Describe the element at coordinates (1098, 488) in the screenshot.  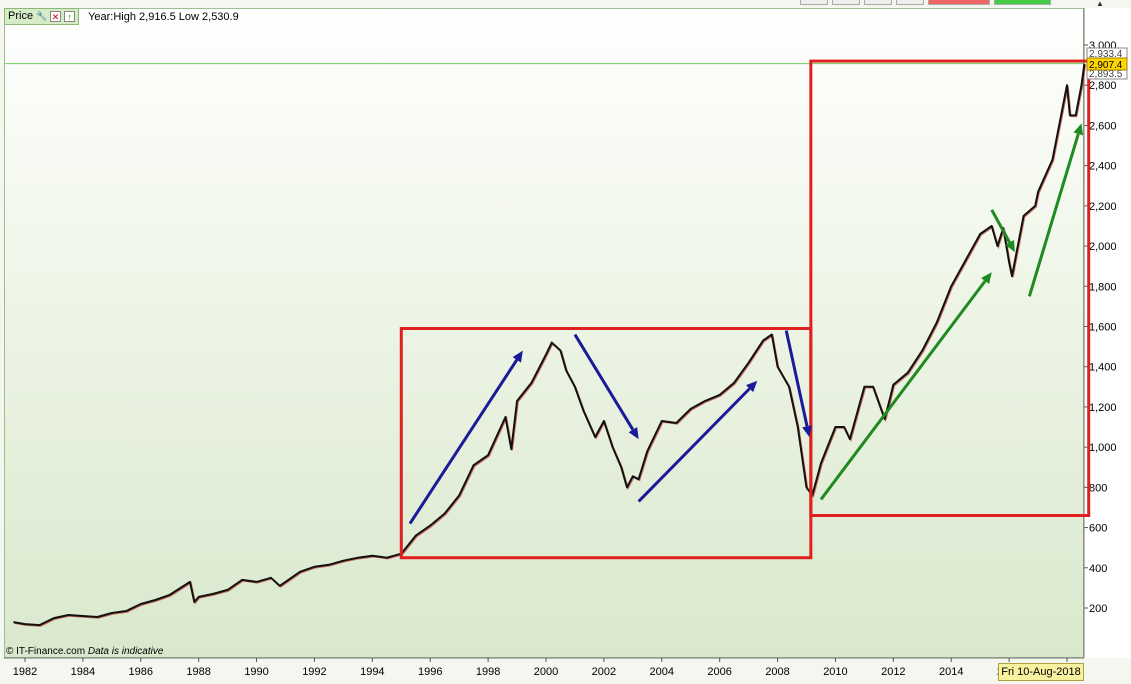
I see `y-tick-label: 800` at that location.